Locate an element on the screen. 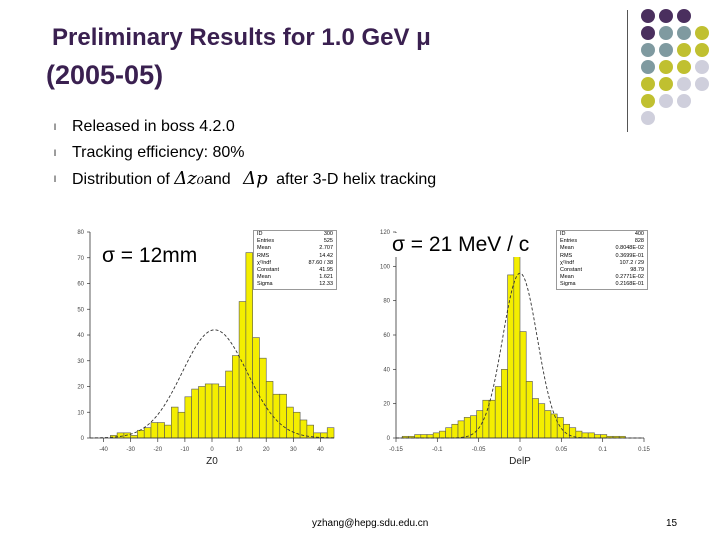 The height and width of the screenshot is (540, 720). x-tick-label: 40 is located at coordinates (320, 450).